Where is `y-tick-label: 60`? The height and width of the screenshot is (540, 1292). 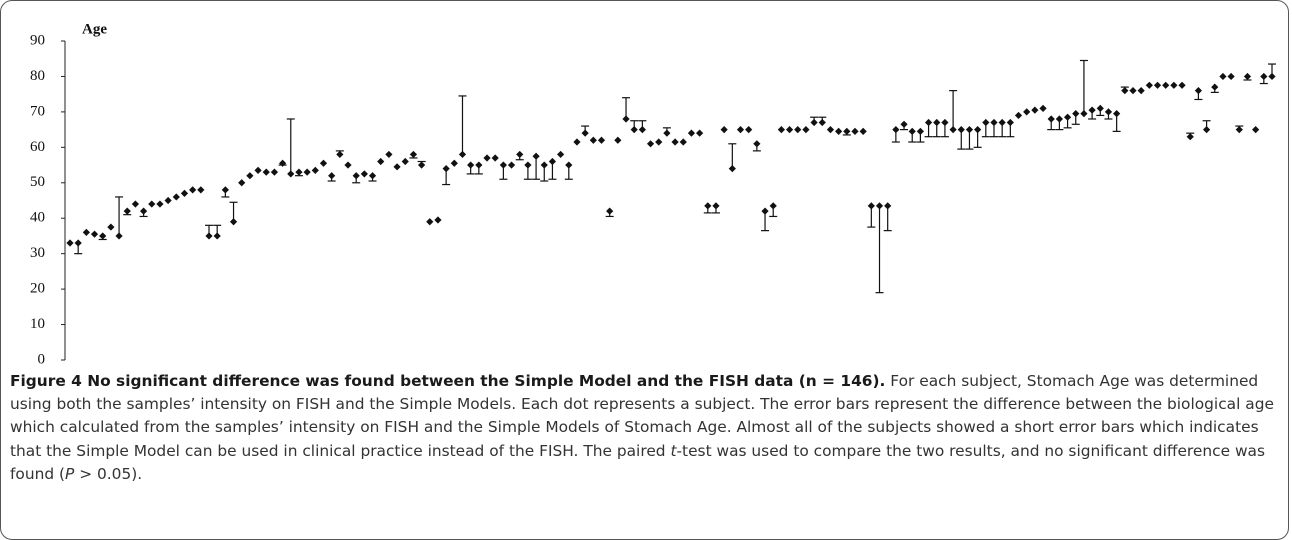
y-tick-label: 60 is located at coordinates (37, 147).